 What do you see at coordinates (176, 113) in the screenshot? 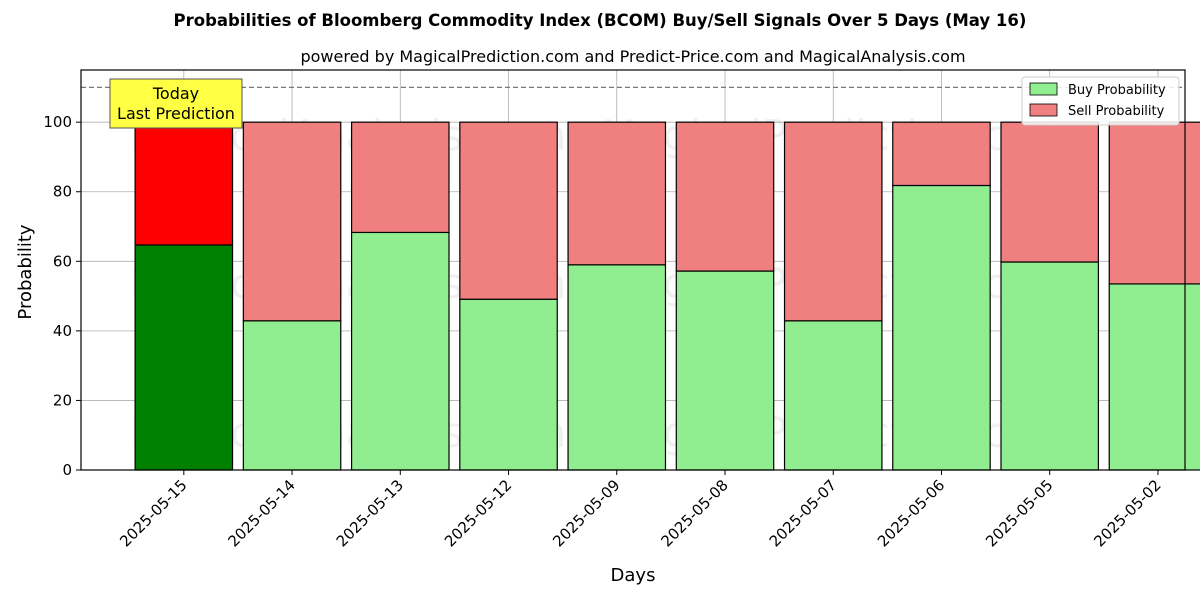
I see `annotation-text: Last Prediction` at bounding box center [176, 113].